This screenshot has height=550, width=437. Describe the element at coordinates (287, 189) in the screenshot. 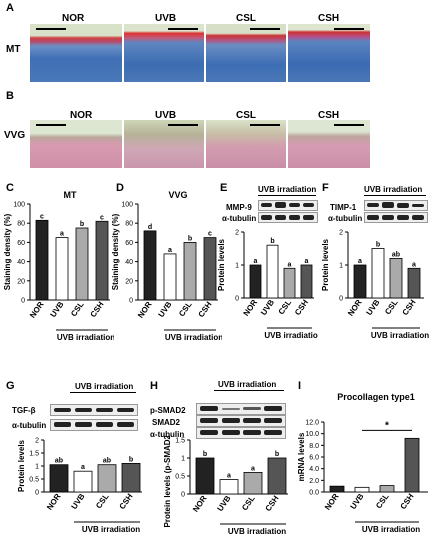

I see `uvb-header-e: UVB irradiation` at that location.